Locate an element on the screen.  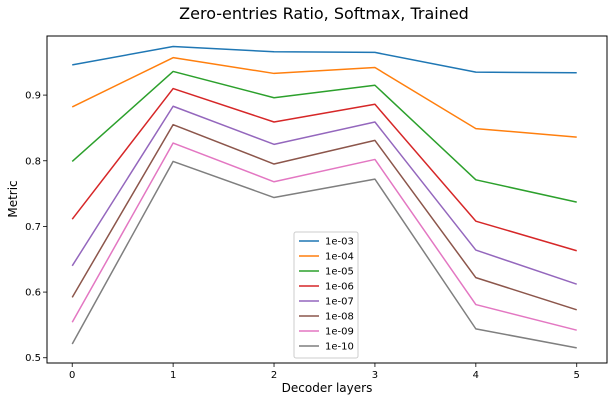
y-tick-label: 0.5 is located at coordinates (33, 358).